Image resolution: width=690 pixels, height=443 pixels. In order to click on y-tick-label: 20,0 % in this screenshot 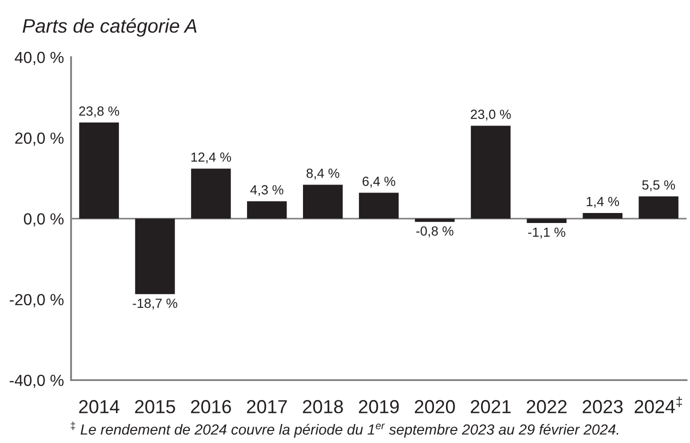, I will do `click(39, 139)`.